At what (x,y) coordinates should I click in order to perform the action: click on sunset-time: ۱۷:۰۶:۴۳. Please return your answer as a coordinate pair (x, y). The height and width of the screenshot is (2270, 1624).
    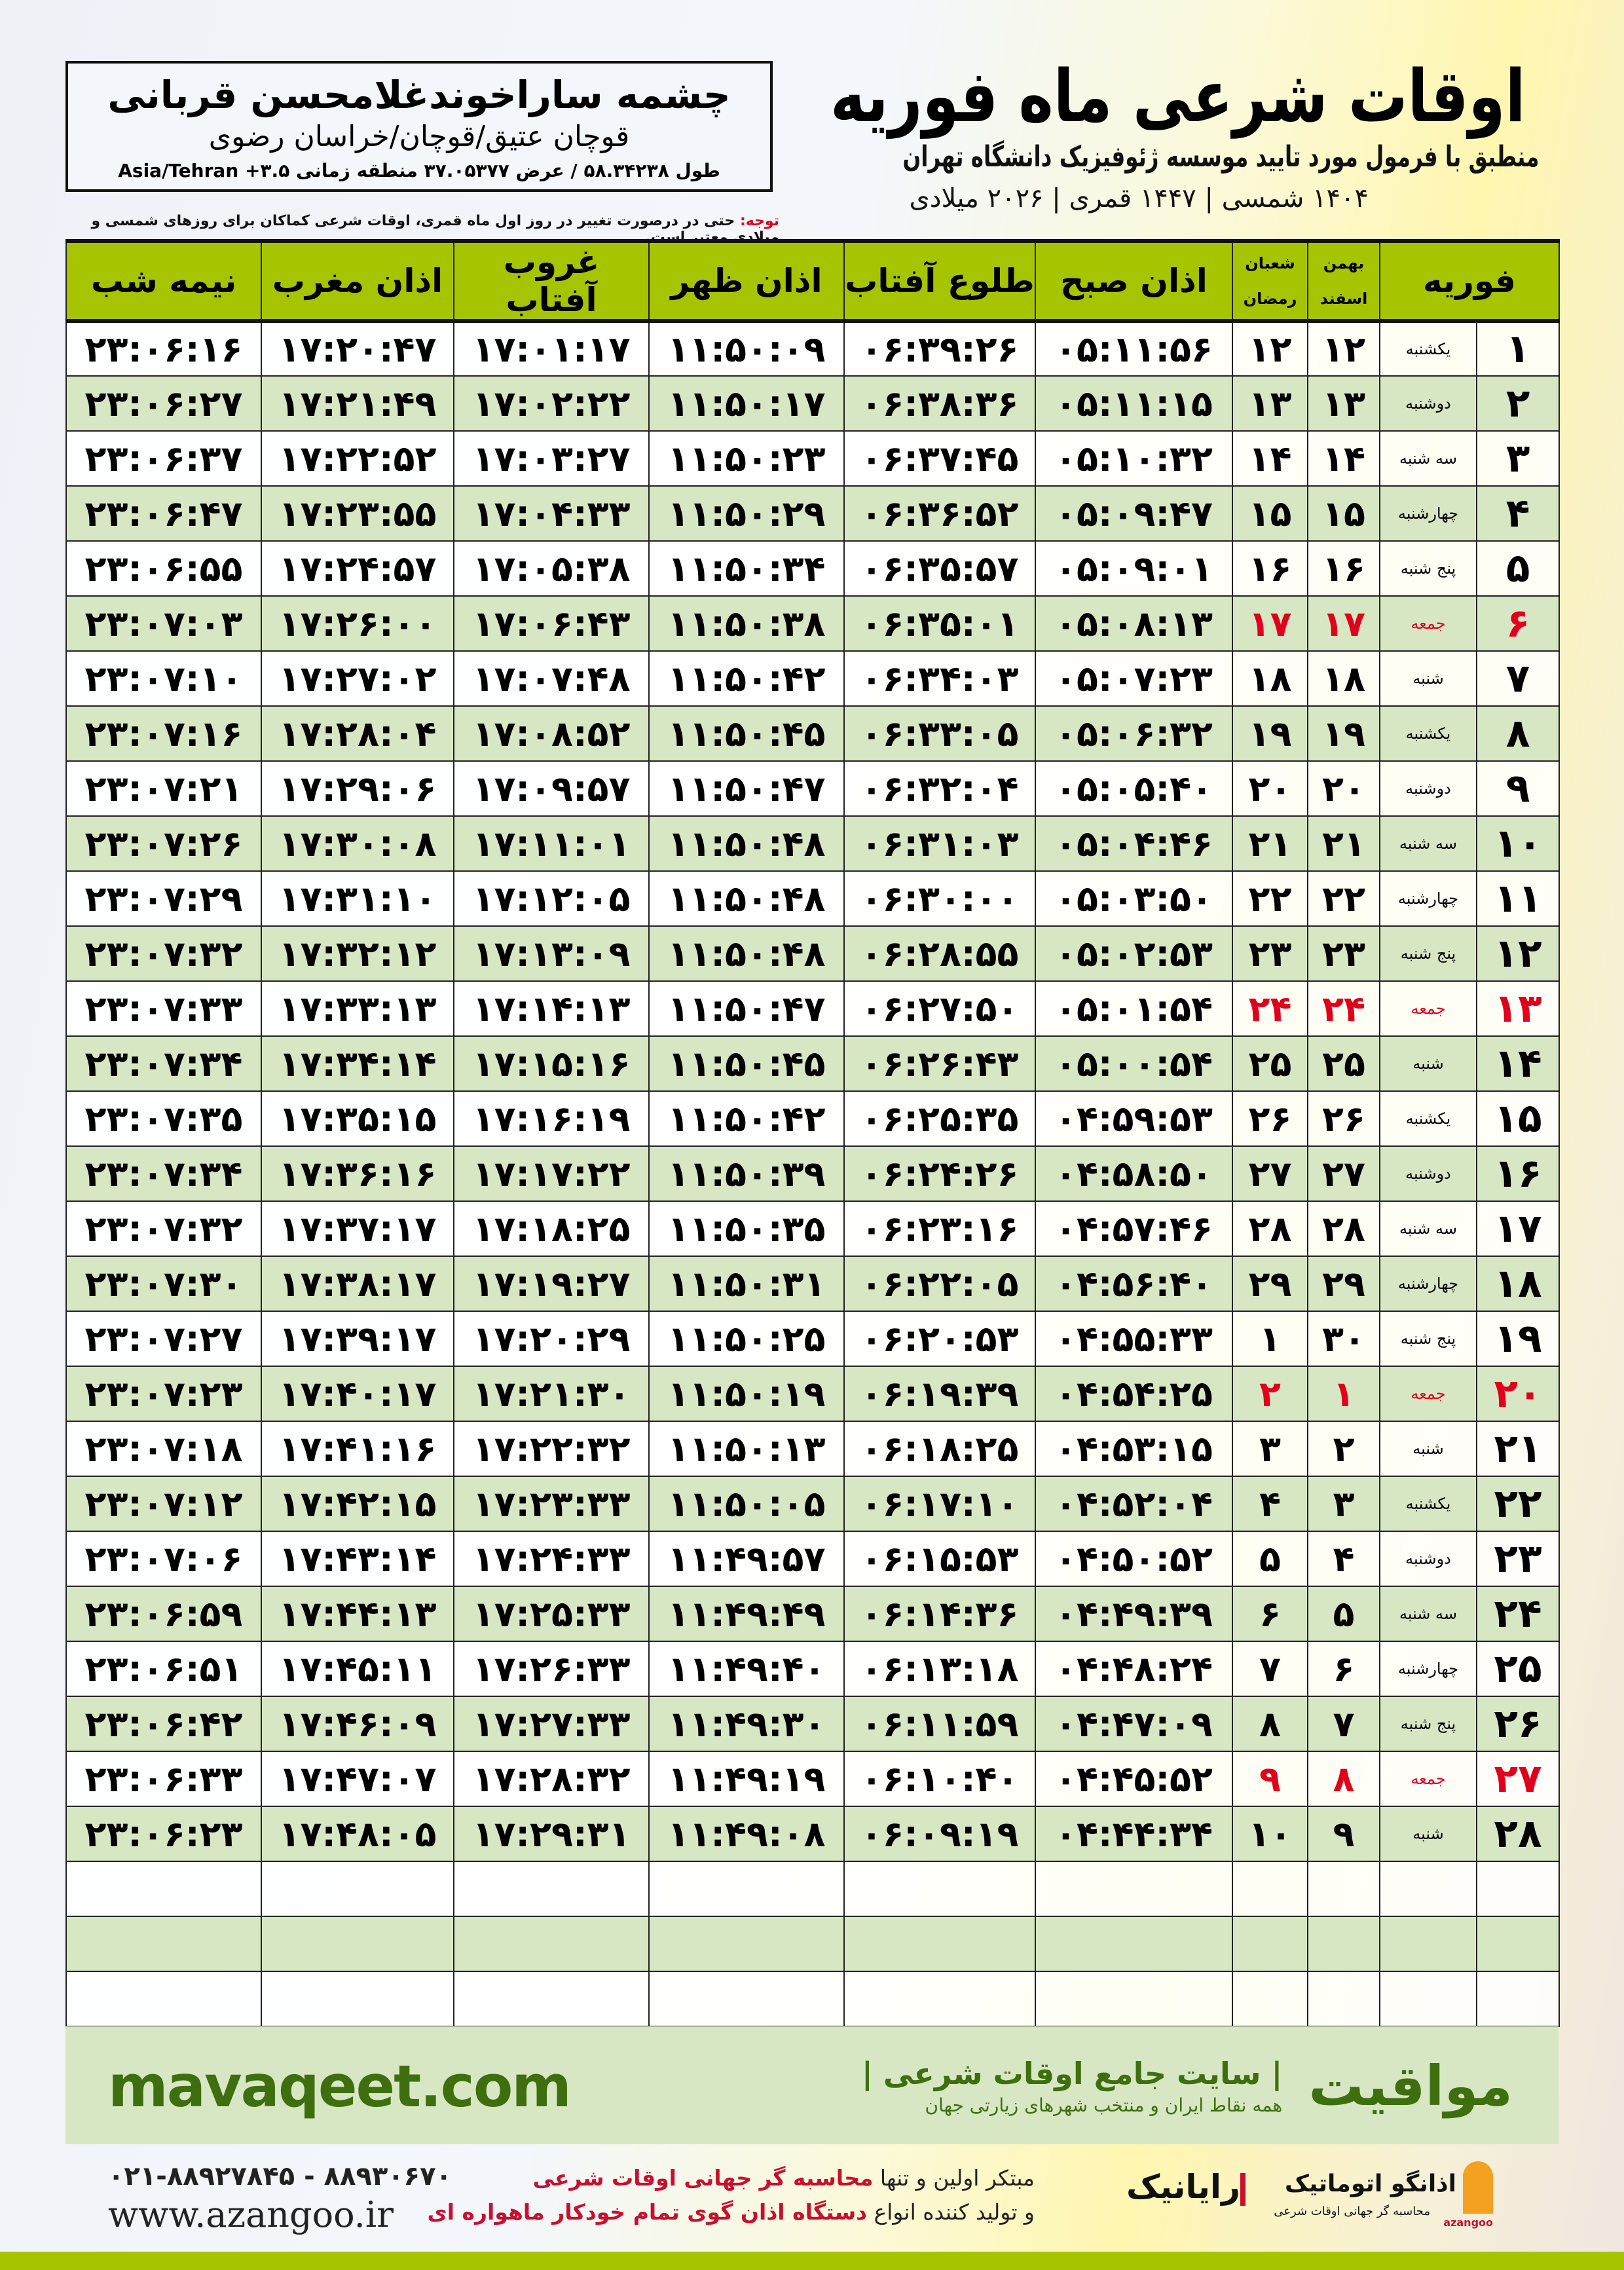
    Looking at the image, I should click on (551, 623).